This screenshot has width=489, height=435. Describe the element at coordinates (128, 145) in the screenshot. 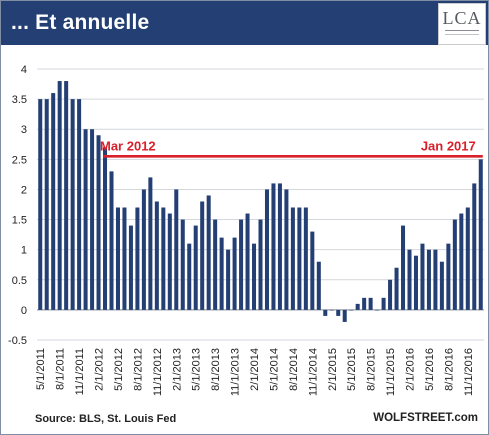

I see `reference-label-start: Mar 2012` at that location.